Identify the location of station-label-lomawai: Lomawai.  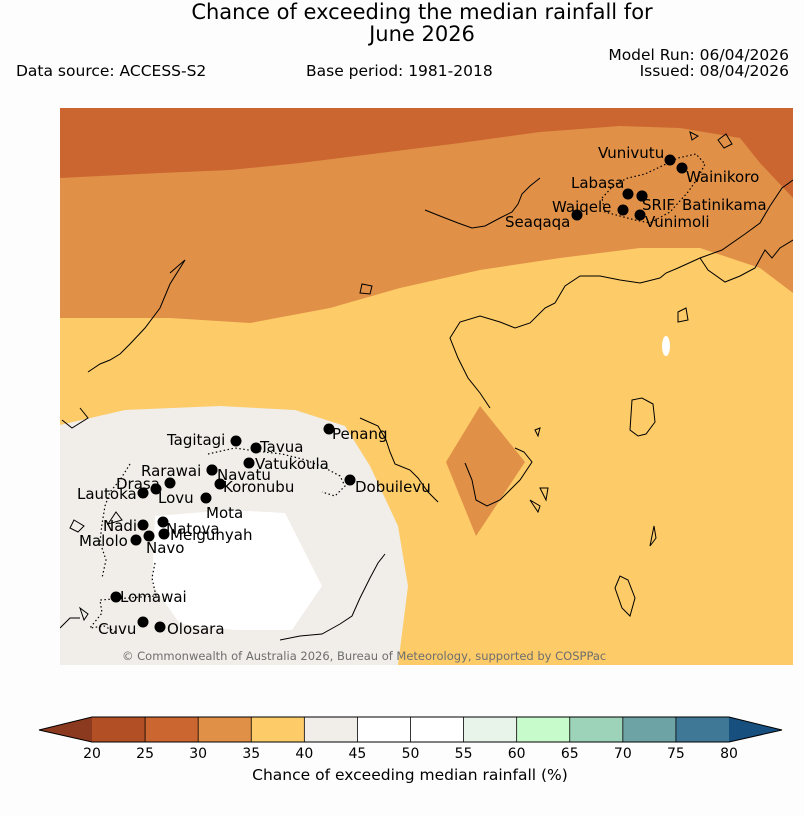
(153, 597).